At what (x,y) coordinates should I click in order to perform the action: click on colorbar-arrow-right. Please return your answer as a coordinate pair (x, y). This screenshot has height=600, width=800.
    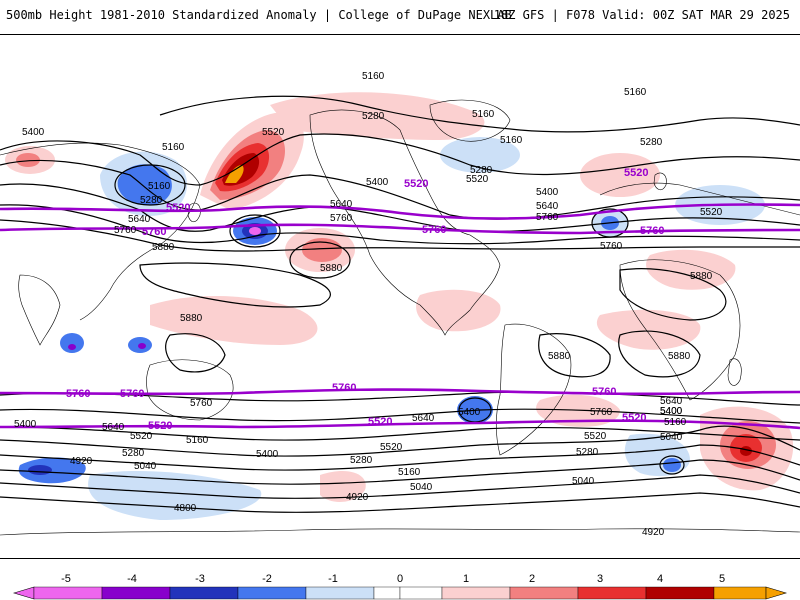
    Looking at the image, I should click on (776, 593).